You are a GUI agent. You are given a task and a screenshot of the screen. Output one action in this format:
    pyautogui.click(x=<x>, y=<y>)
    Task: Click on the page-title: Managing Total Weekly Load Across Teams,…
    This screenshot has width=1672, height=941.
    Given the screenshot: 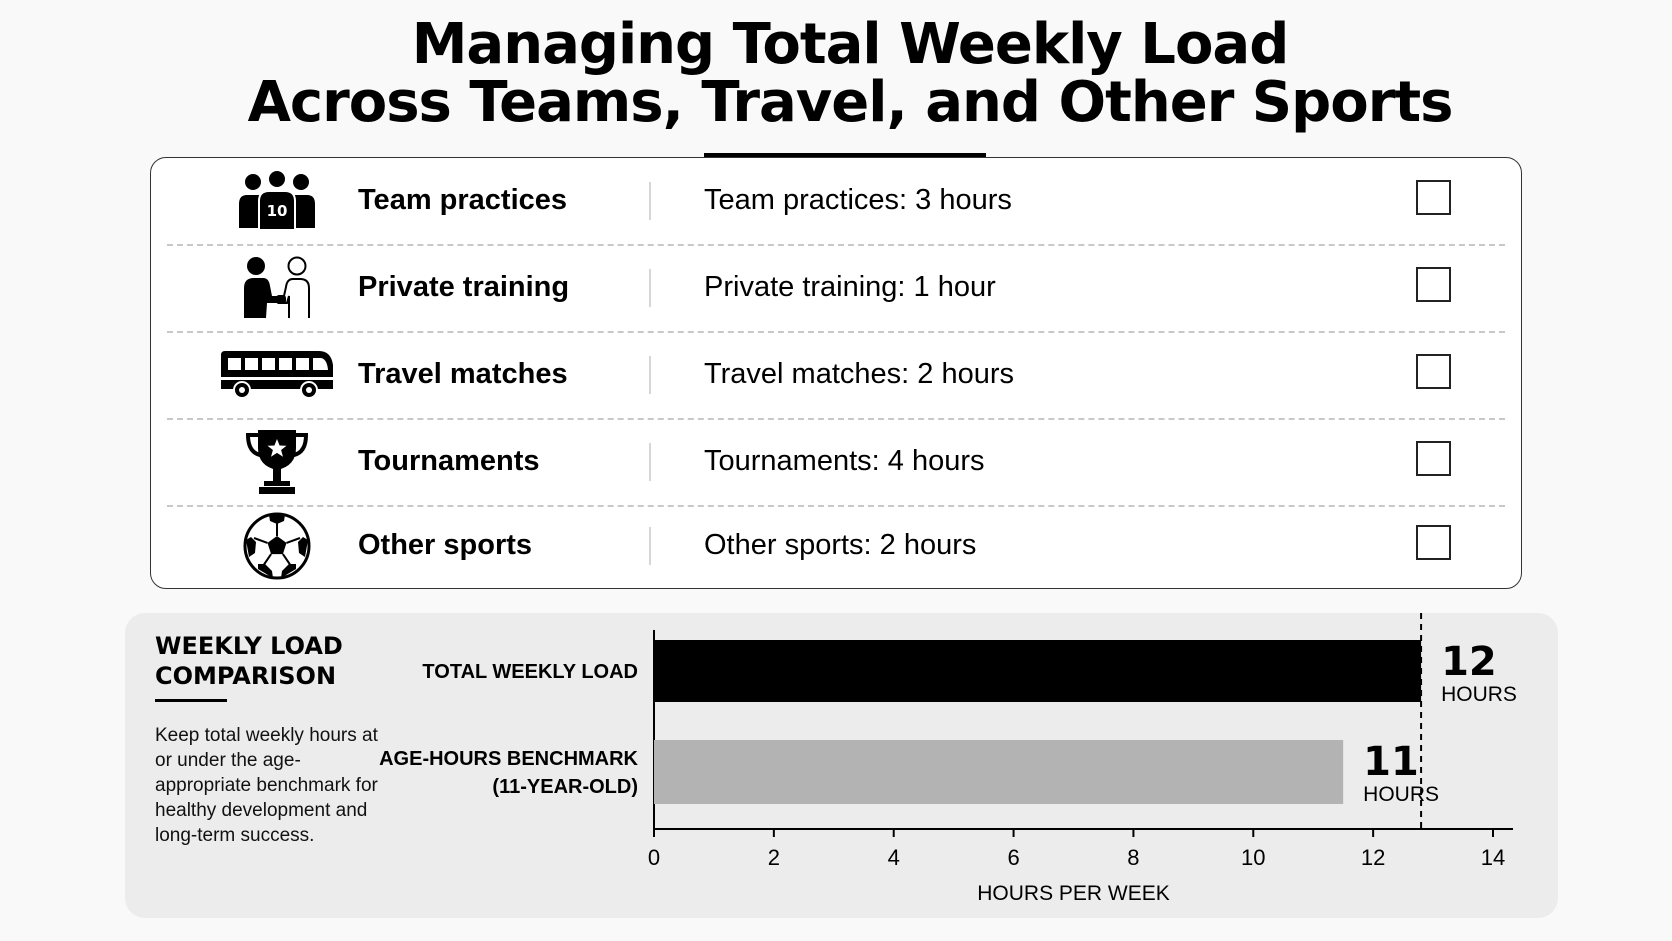 What is the action you would take?
    pyautogui.click(x=836, y=74)
    